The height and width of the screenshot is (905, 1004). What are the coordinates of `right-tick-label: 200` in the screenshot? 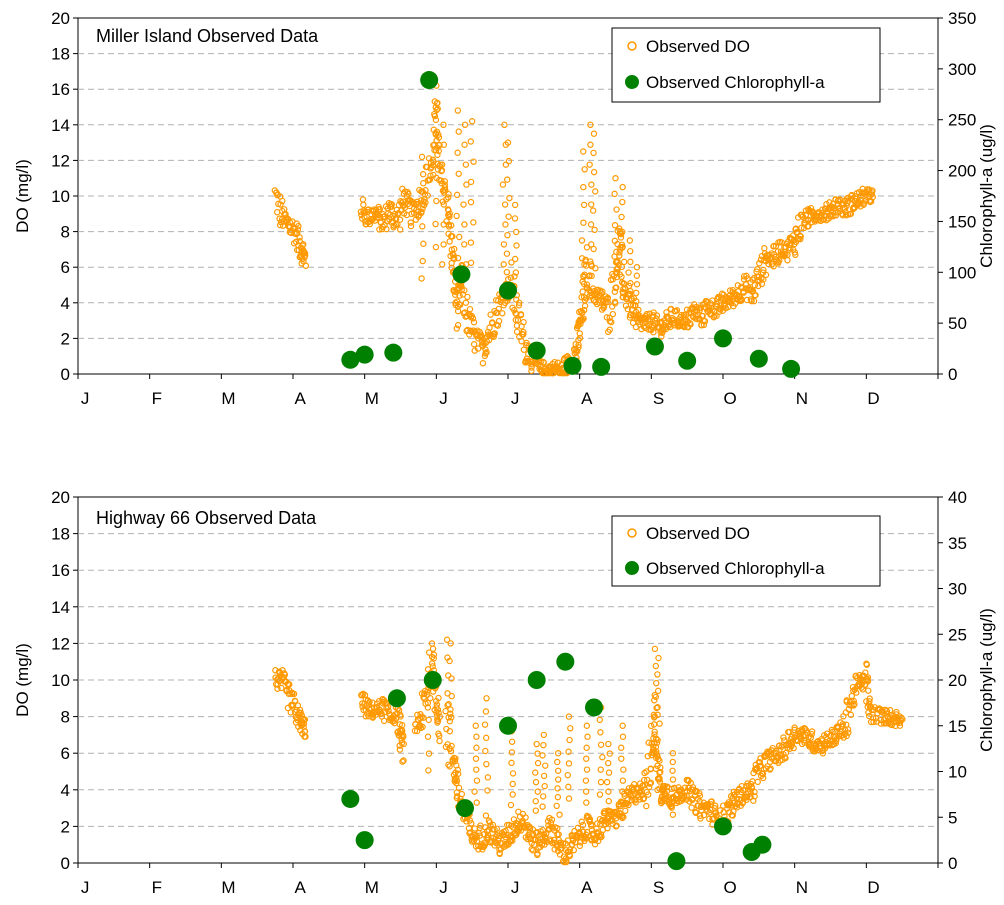 It's located at (962, 171).